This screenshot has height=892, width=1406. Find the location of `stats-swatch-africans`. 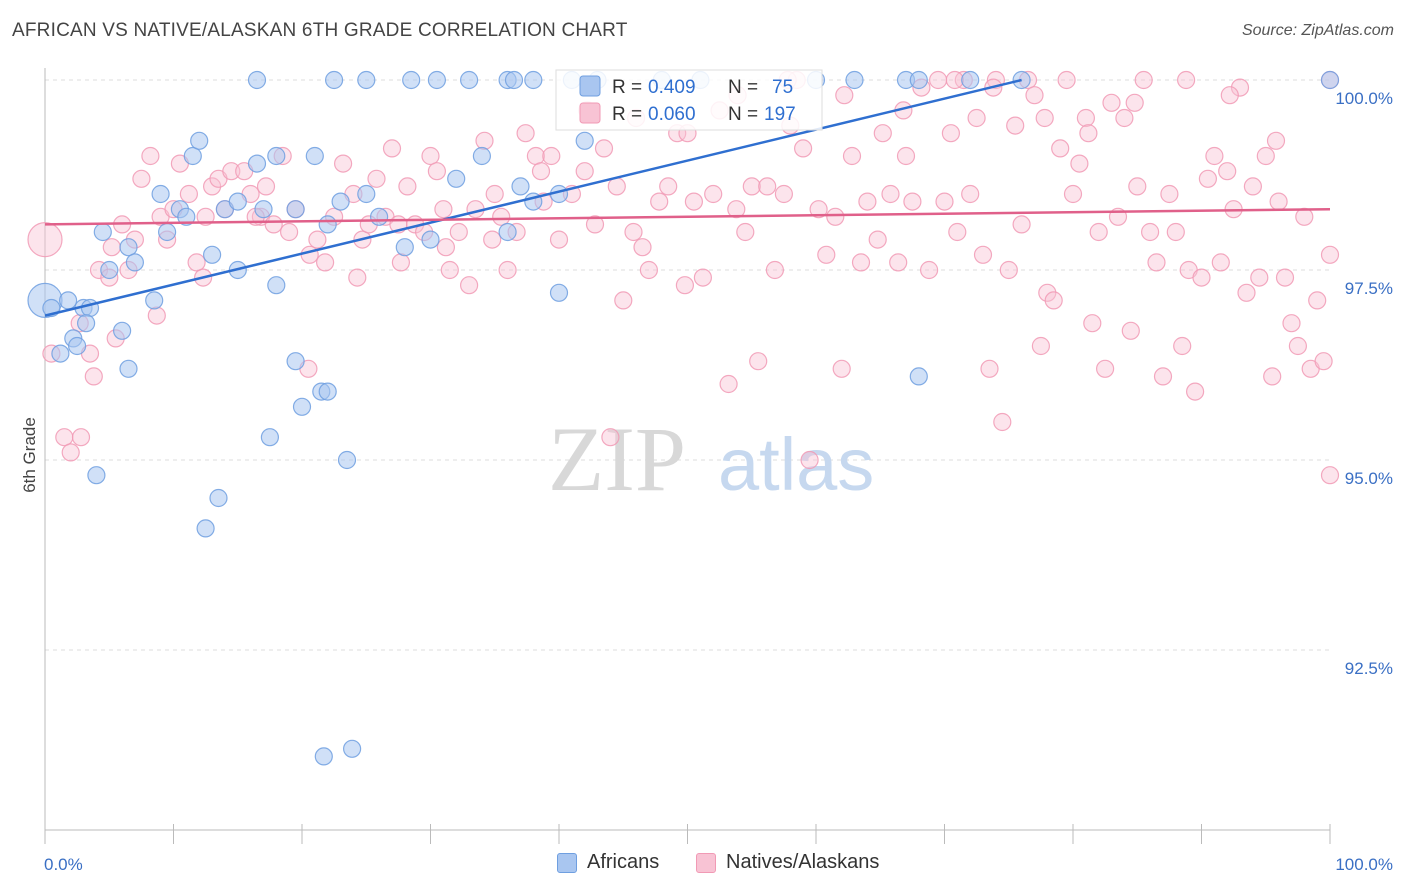

stats-swatch-africans is located at coordinates (590, 86).